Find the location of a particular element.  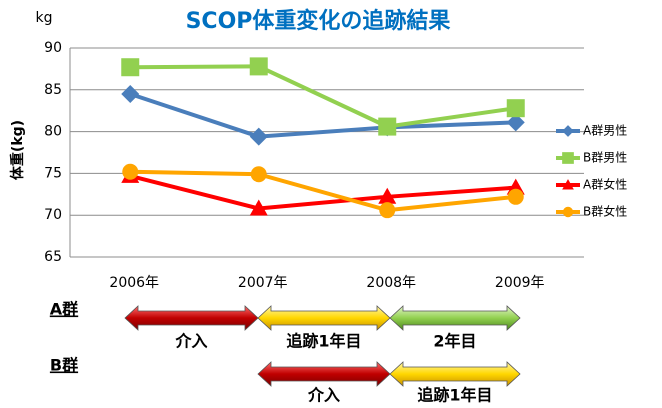

y-tick-label: 90 is located at coordinates (53, 48).